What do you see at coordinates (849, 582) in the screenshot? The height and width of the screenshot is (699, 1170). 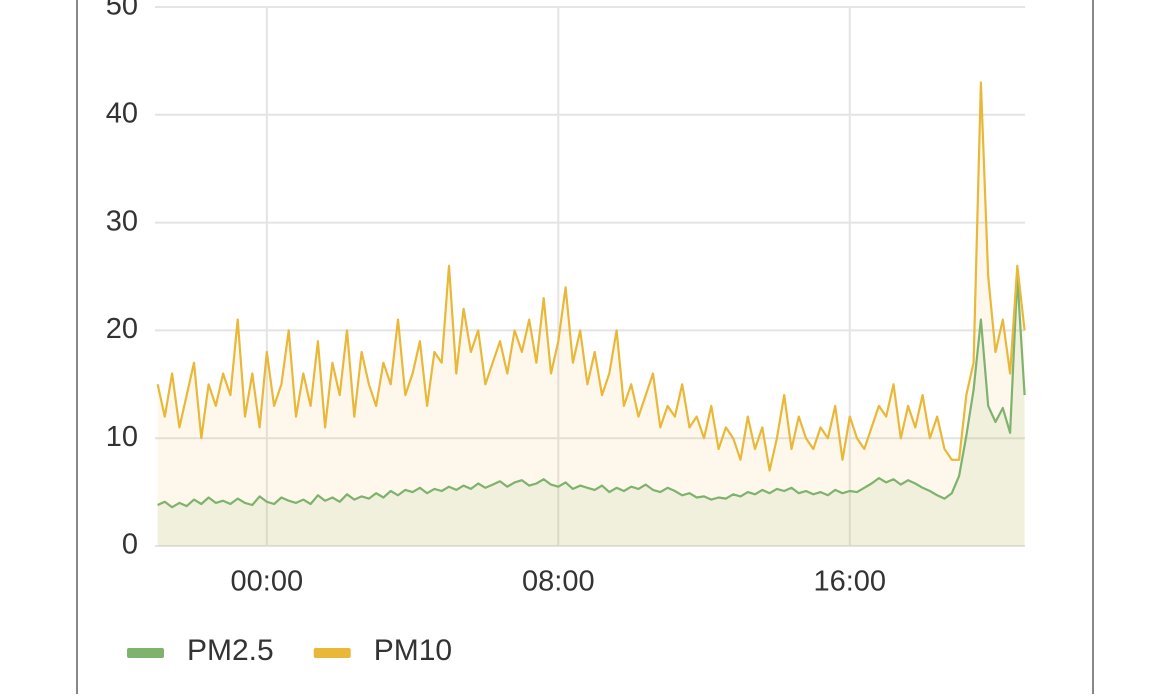 I see `x-tick-label: 16:00` at bounding box center [849, 582].